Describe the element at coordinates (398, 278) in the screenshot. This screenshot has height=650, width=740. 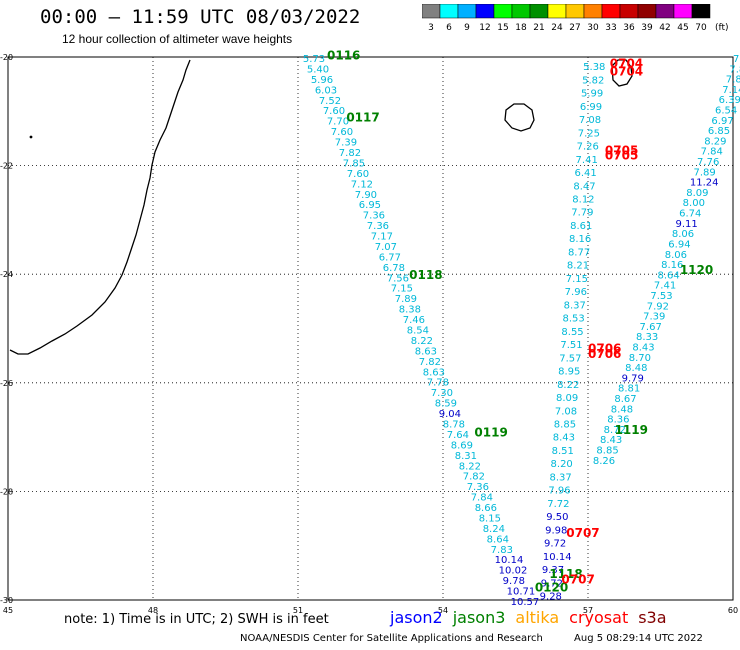
I see `wave-height-value: 7.56` at that location.